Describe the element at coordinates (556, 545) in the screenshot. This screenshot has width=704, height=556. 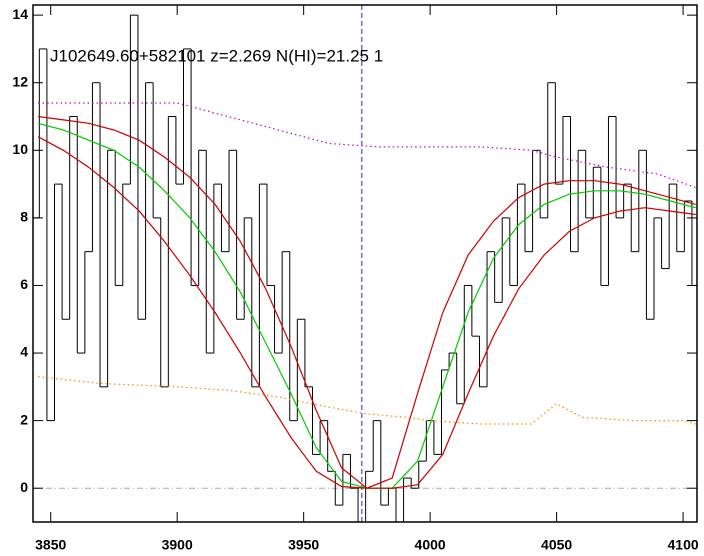
I see `x-tick-label: 4050` at that location.